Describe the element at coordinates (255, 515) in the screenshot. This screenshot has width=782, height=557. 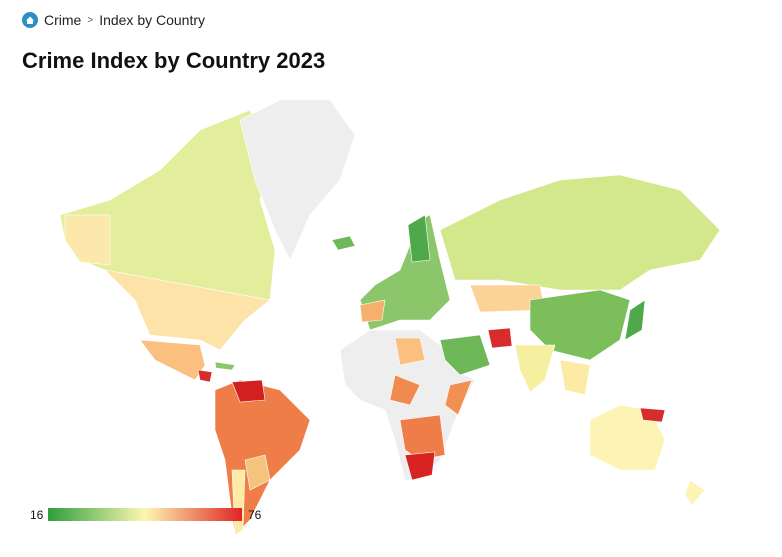
I see `legend-max: 76` at that location.